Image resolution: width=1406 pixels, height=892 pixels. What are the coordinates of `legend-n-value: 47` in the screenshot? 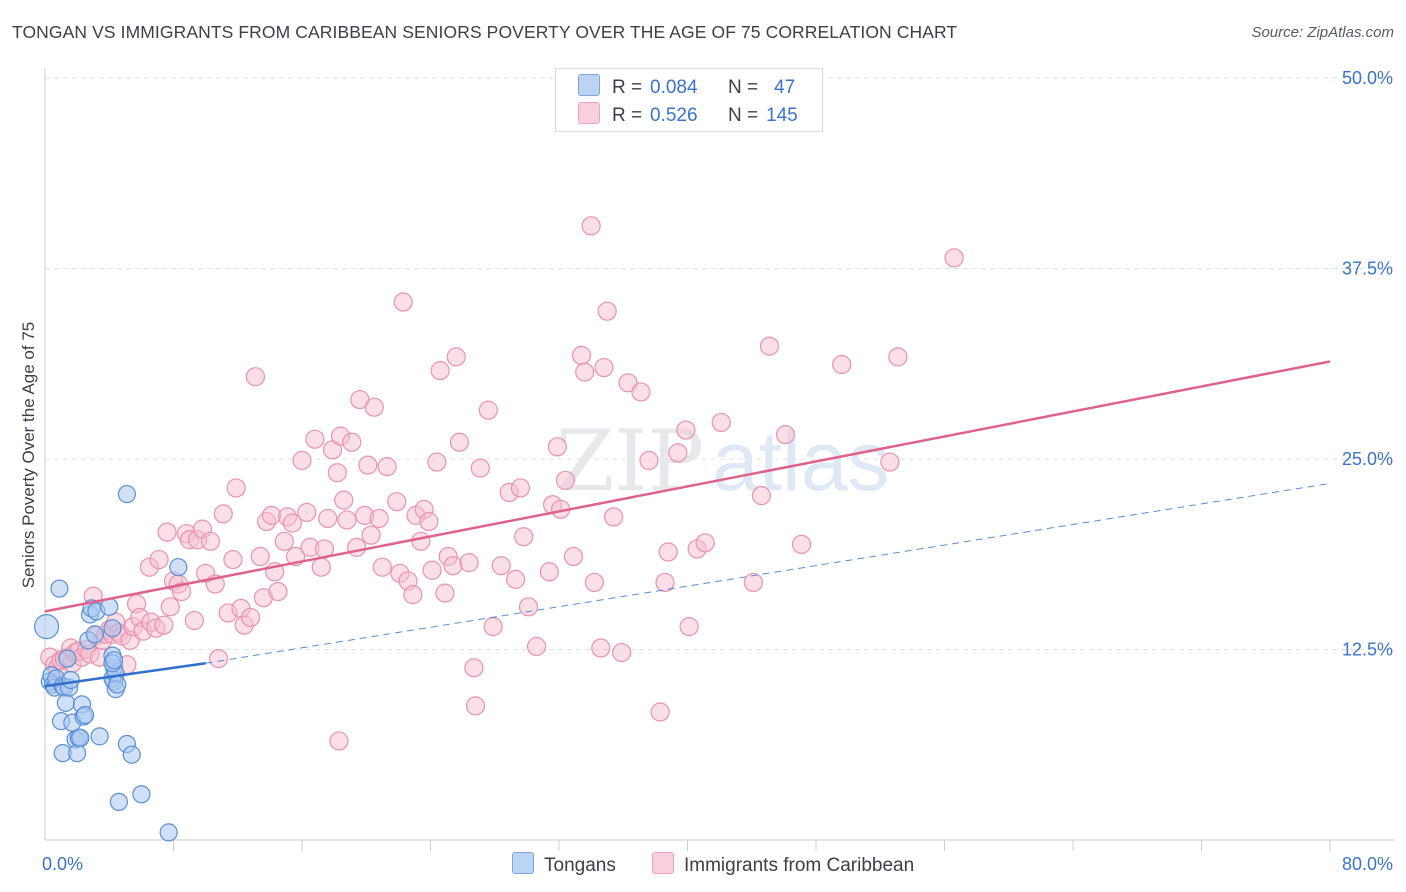 It's located at (785, 87).